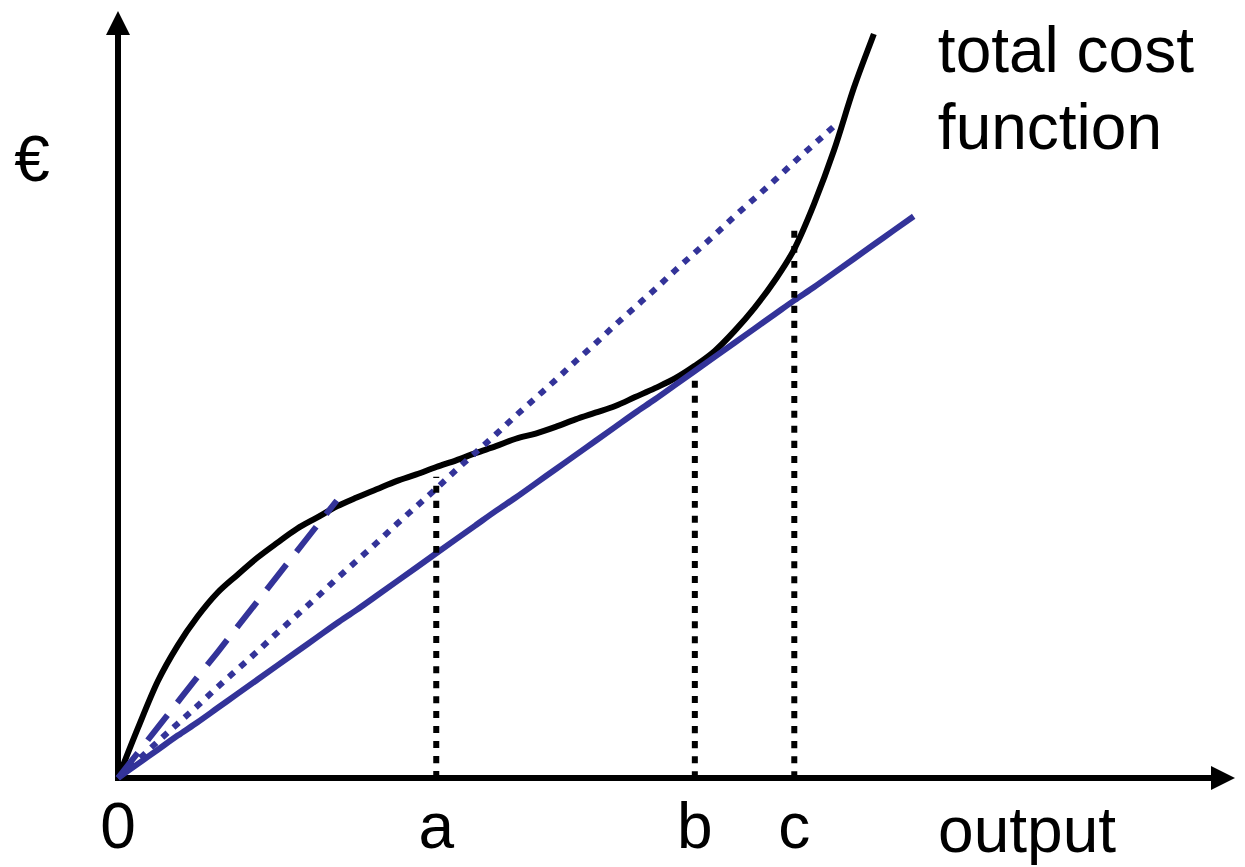 The width and height of the screenshot is (1245, 867). Describe the element at coordinates (436, 826) in the screenshot. I see `x-tick-label: a` at that location.